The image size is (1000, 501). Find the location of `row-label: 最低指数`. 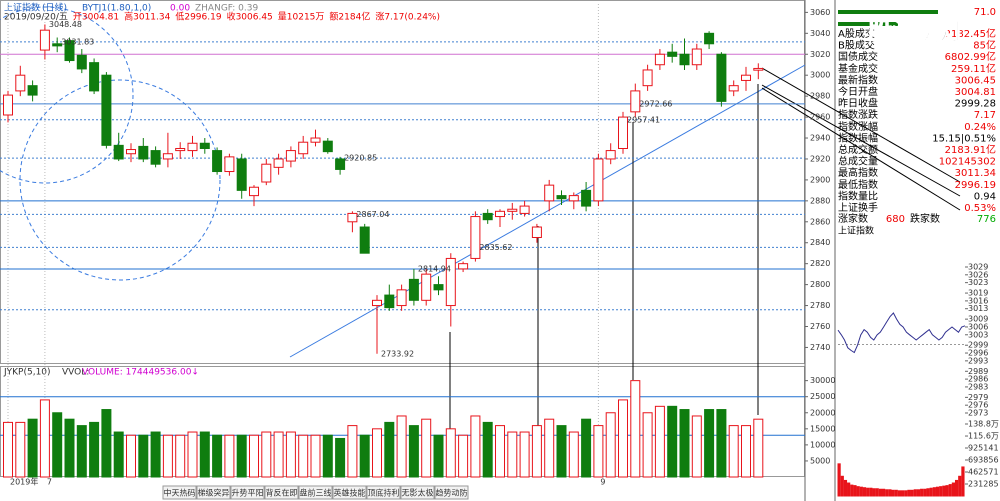

row-label: 最低指数 is located at coordinates (858, 184).